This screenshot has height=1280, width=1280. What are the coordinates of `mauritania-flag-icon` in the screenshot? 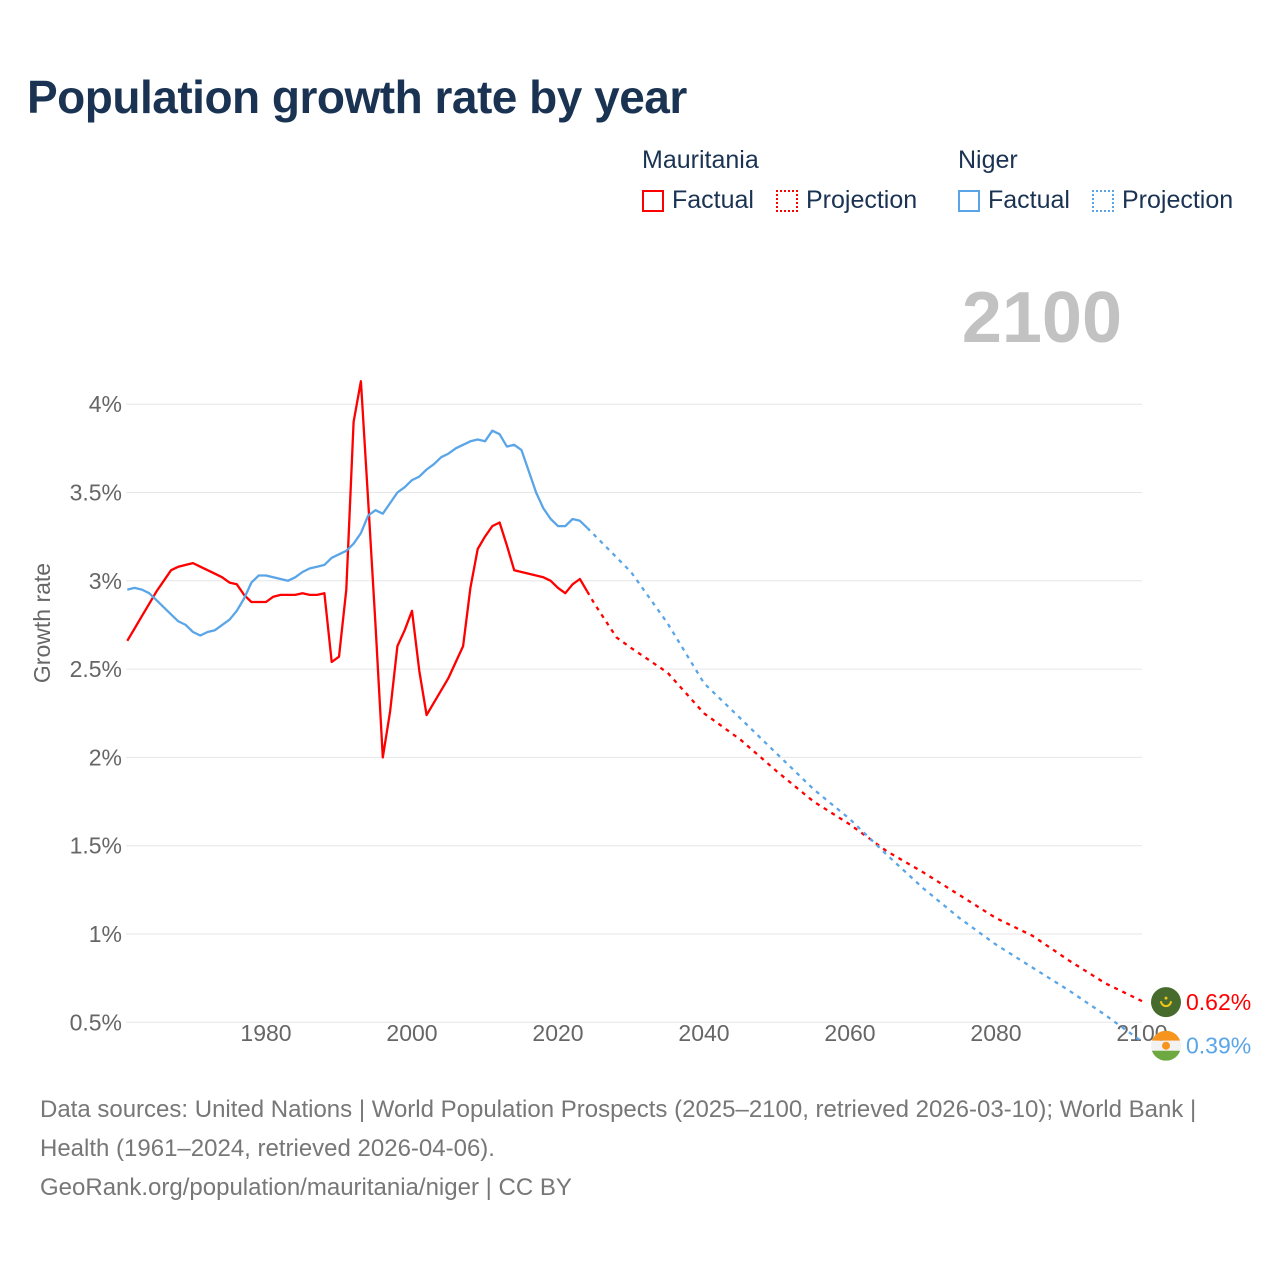 It's located at (1166, 1002).